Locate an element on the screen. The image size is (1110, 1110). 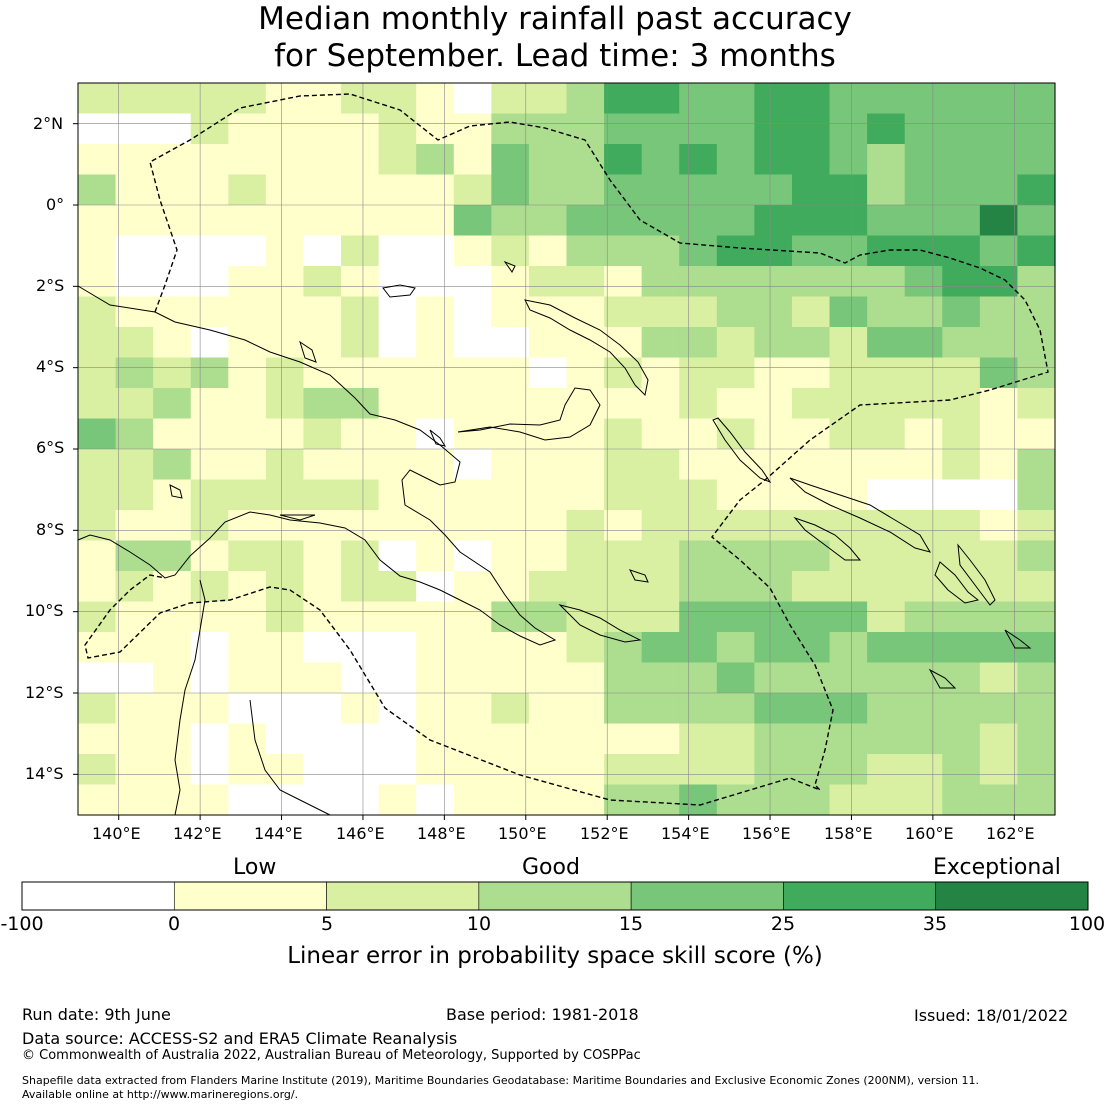
lon-label: 144°E is located at coordinates (278, 833).